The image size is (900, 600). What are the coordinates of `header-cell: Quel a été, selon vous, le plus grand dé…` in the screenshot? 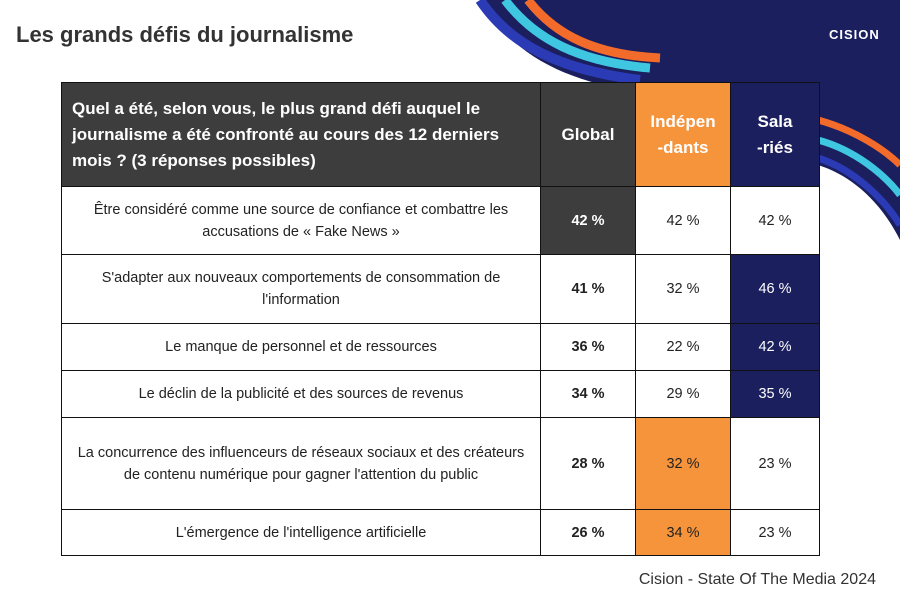 It's located at (301, 134).